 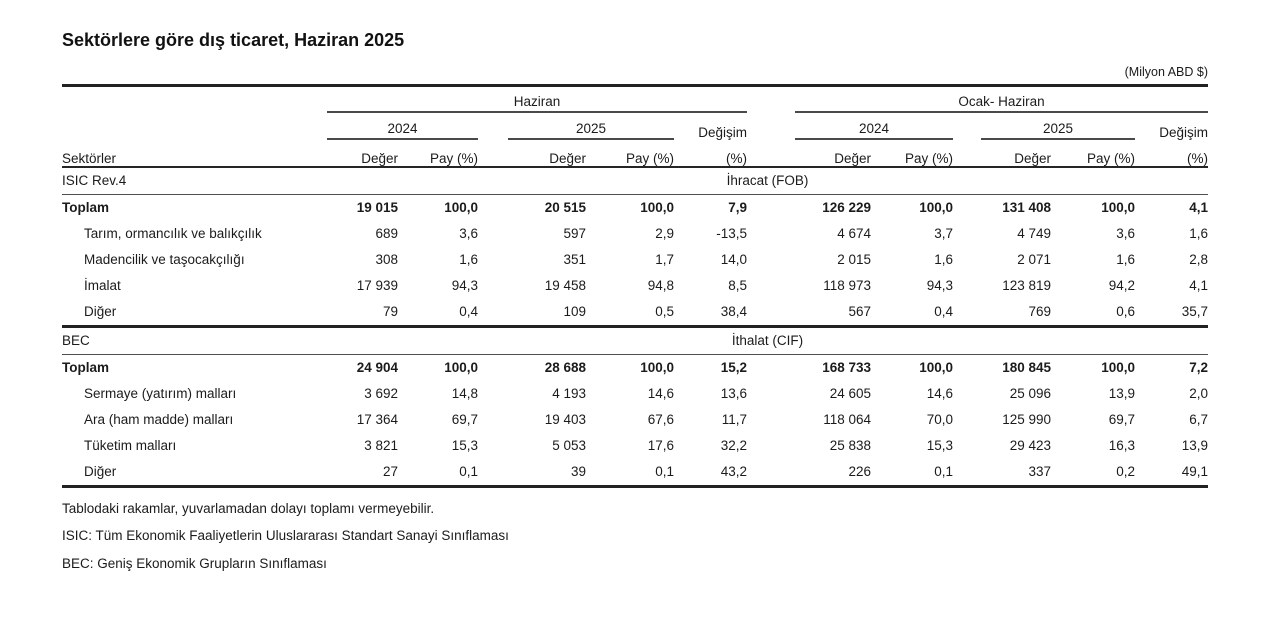 What do you see at coordinates (386, 233) in the screenshot?
I see `value-cell: 689` at bounding box center [386, 233].